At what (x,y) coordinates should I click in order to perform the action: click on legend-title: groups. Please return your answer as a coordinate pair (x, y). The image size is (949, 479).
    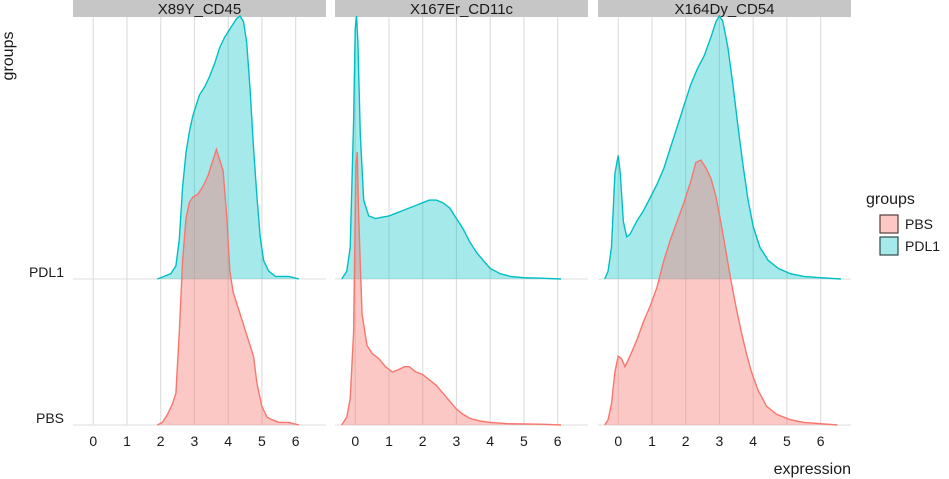
    Looking at the image, I should click on (890, 199).